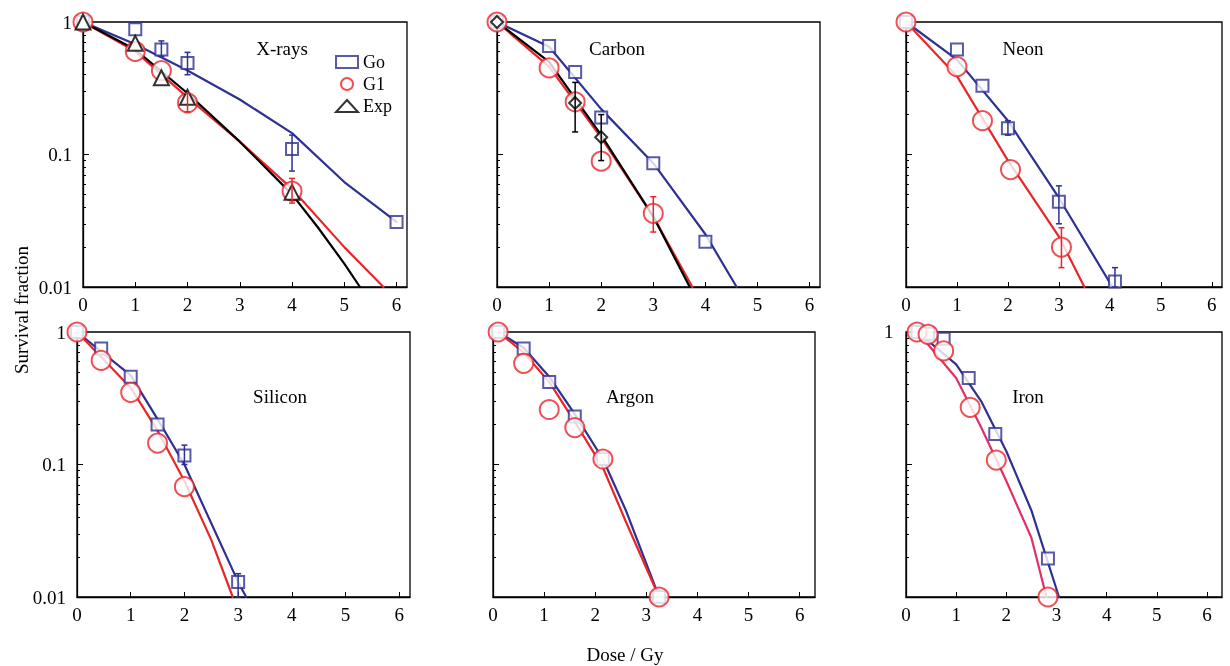 The image size is (1230, 666). What do you see at coordinates (22, 310) in the screenshot?
I see `y-axis-title: Survival fraction` at bounding box center [22, 310].